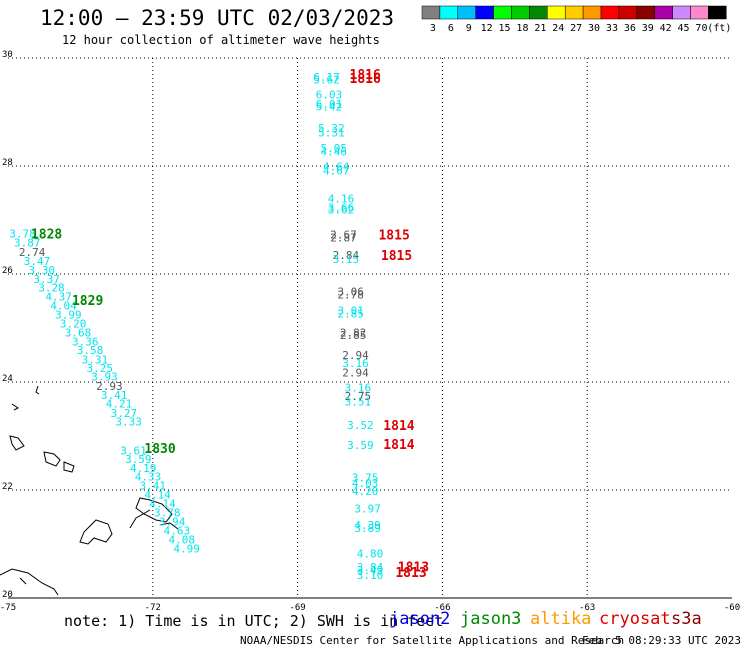  Describe the element at coordinates (353, 332) in the screenshot. I see `wave-height-label: 2.82` at that location.